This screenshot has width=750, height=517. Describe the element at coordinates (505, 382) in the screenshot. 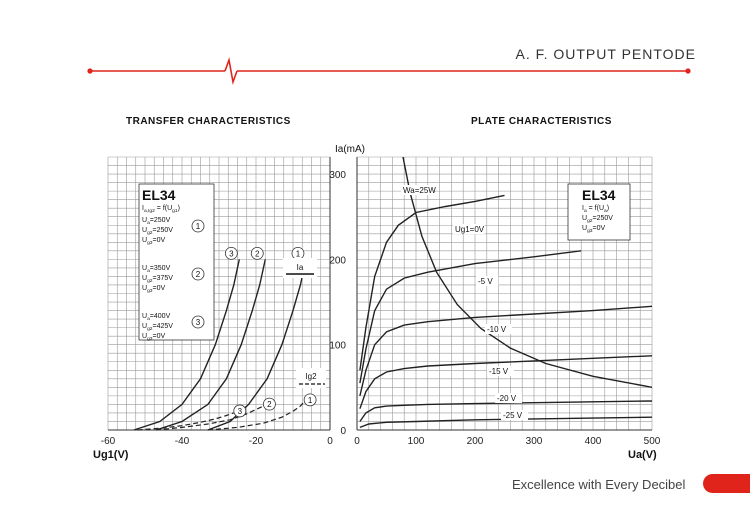

I see `plate-curve--15-V` at that location.